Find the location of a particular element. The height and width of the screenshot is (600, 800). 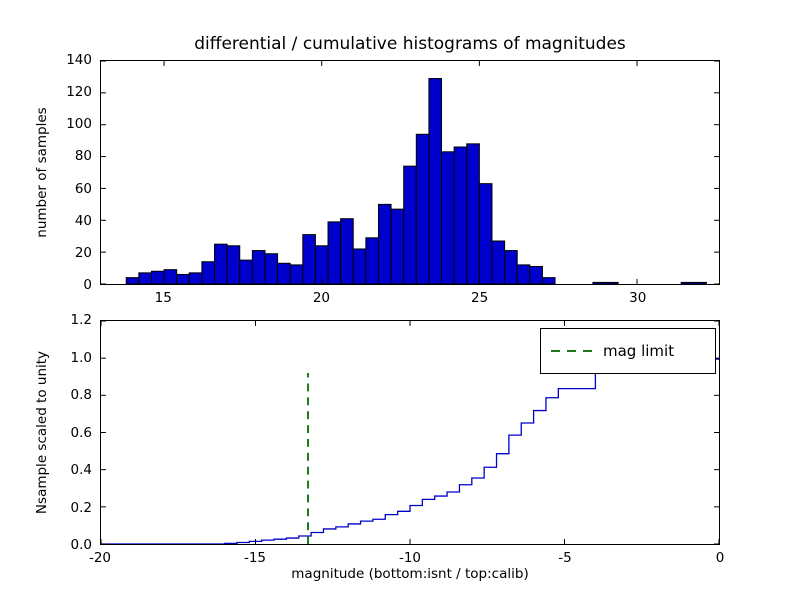

x-tick-bottom--15: -15 is located at coordinates (255, 558).